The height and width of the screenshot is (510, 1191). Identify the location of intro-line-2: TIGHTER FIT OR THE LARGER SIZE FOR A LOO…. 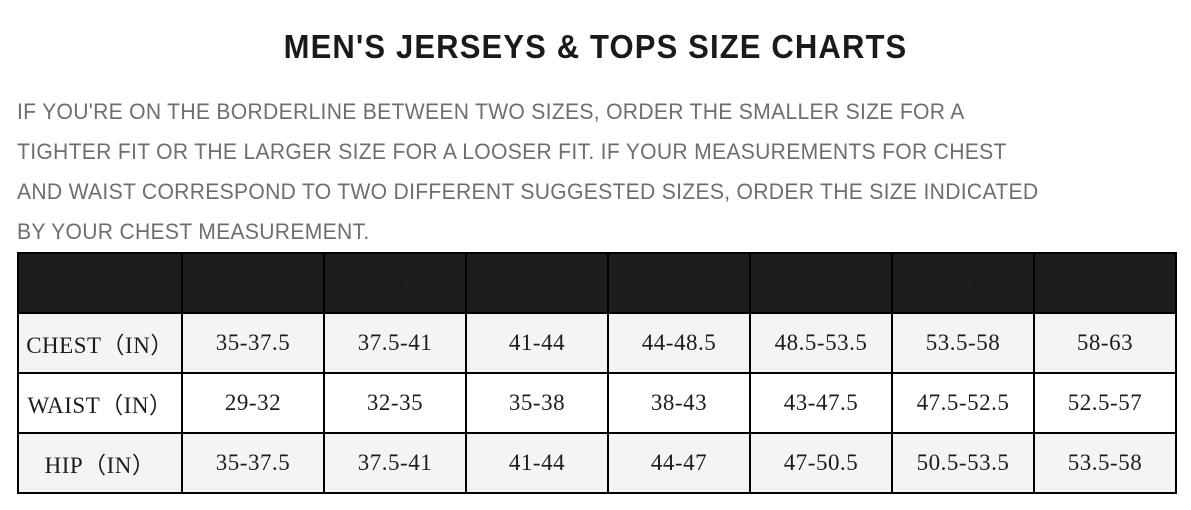
(512, 151).